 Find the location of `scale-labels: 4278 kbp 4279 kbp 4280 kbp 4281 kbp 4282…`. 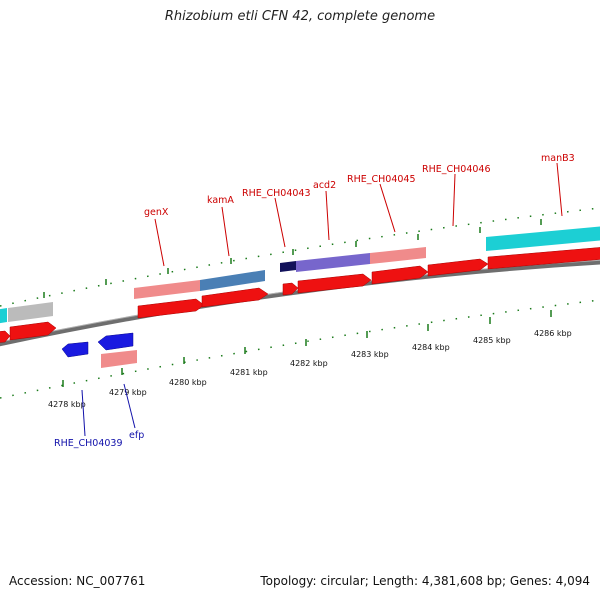

scale-labels: 4278 kbp 4279 kbp 4280 kbp 4281 kbp 4282… is located at coordinates (310, 369).